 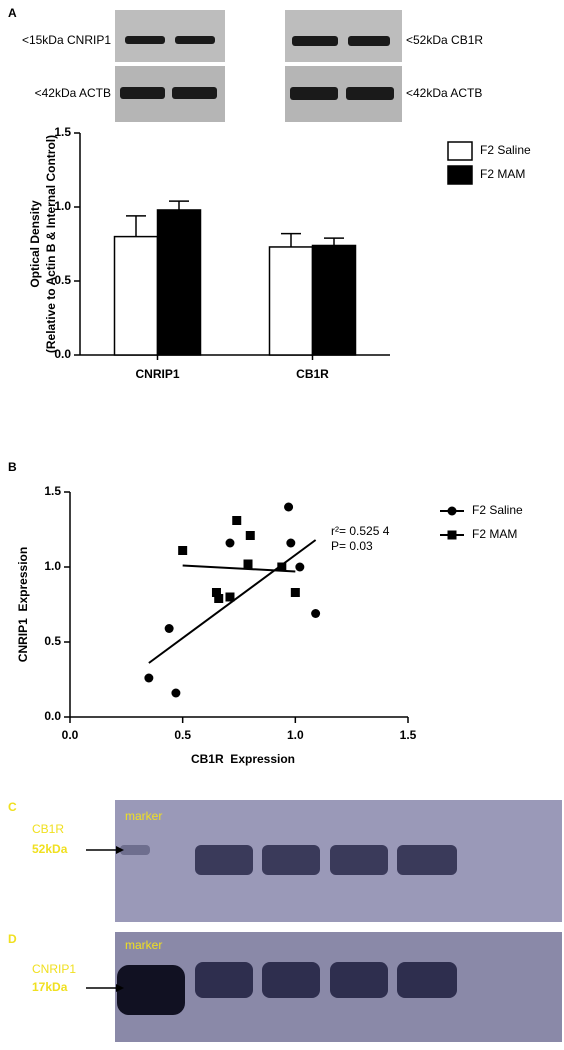 I want to click on y-axis-label: CNRIP1 Expression, so click(x=23, y=604).